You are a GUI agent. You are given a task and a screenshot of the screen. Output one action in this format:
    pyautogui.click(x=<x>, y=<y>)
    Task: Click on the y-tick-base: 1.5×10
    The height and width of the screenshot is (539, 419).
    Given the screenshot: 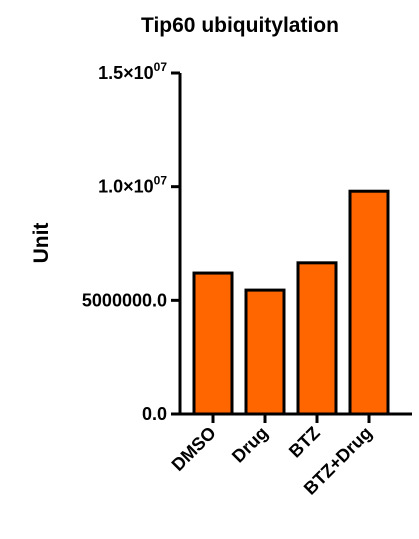 What is the action you would take?
    pyautogui.click(x=126, y=73)
    